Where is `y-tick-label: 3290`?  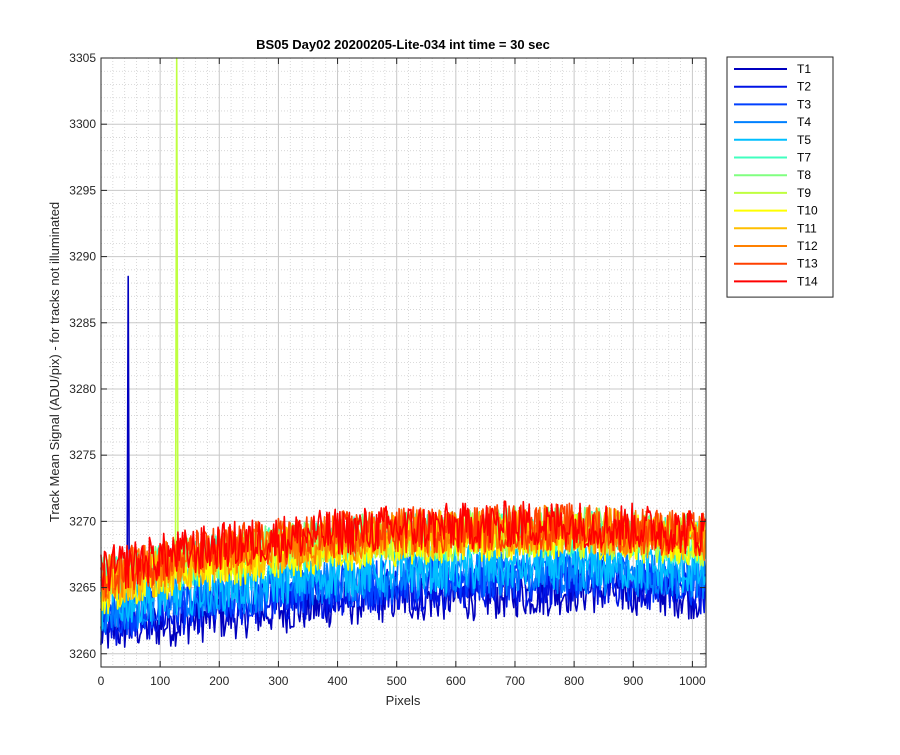 y-tick-label: 3290 is located at coordinates (82, 257).